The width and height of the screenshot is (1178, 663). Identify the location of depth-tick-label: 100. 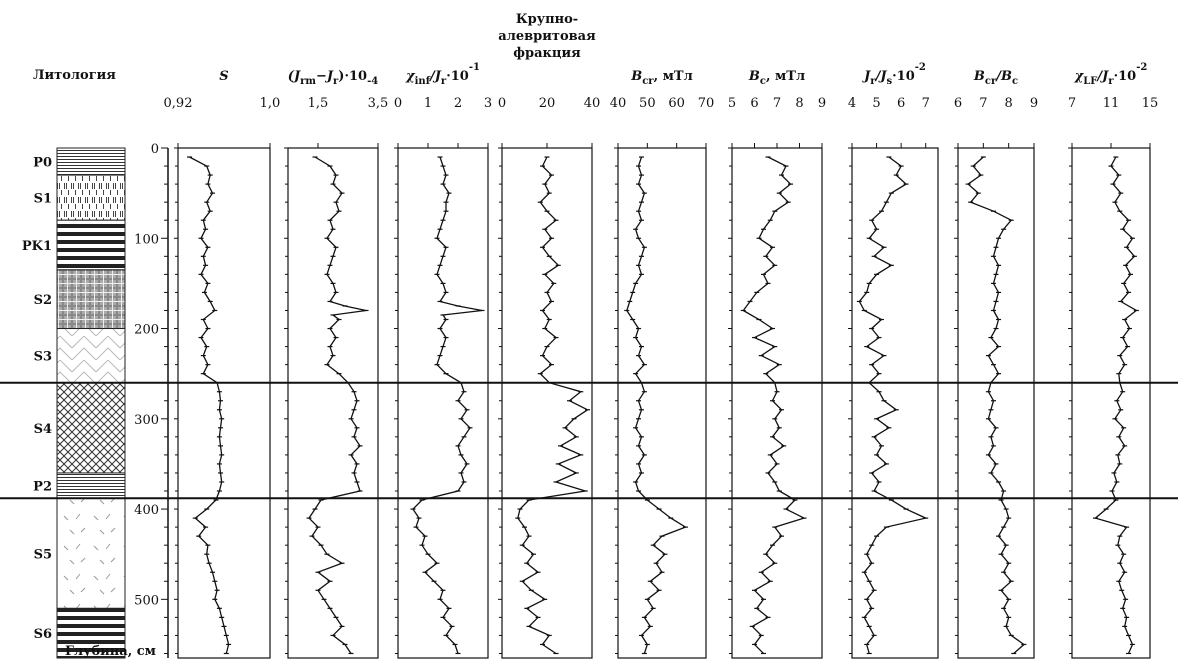
(146, 239).